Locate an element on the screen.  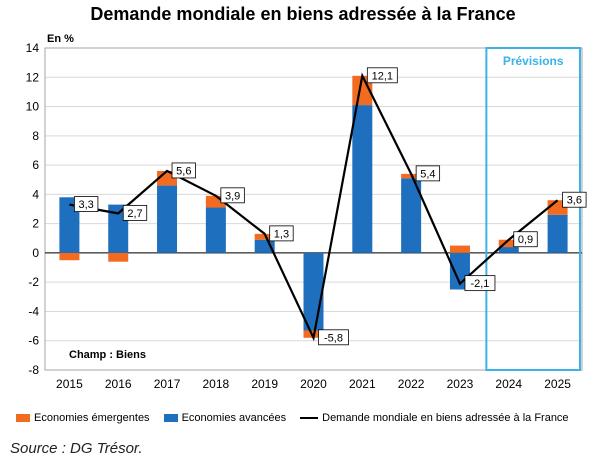
legend-label-avancees: Economies avancées is located at coordinates (234, 418).